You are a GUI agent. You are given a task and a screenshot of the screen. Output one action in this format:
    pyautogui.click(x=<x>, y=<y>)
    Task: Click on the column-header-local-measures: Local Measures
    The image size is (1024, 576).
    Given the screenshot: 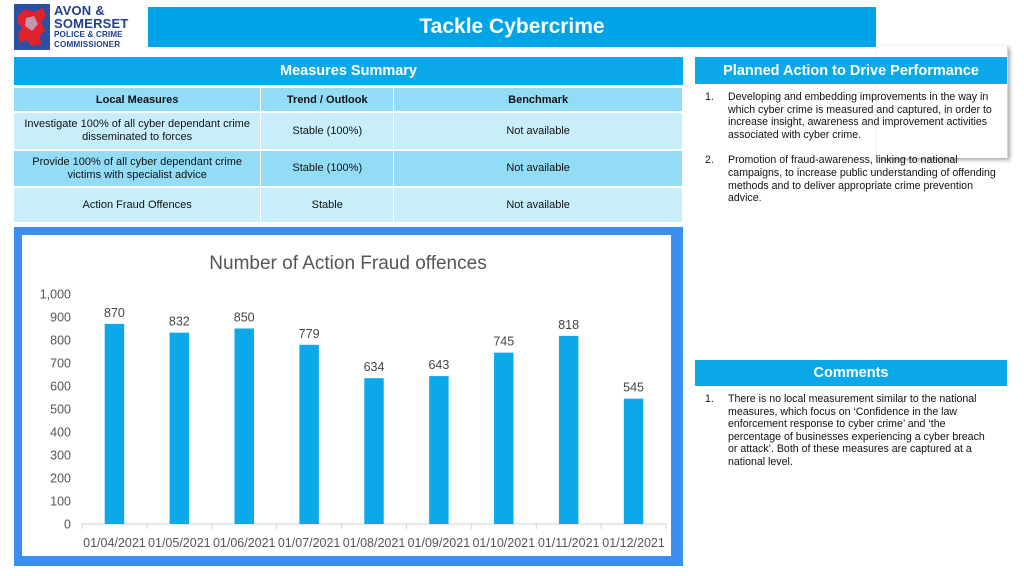 What is the action you would take?
    pyautogui.click(x=138, y=100)
    